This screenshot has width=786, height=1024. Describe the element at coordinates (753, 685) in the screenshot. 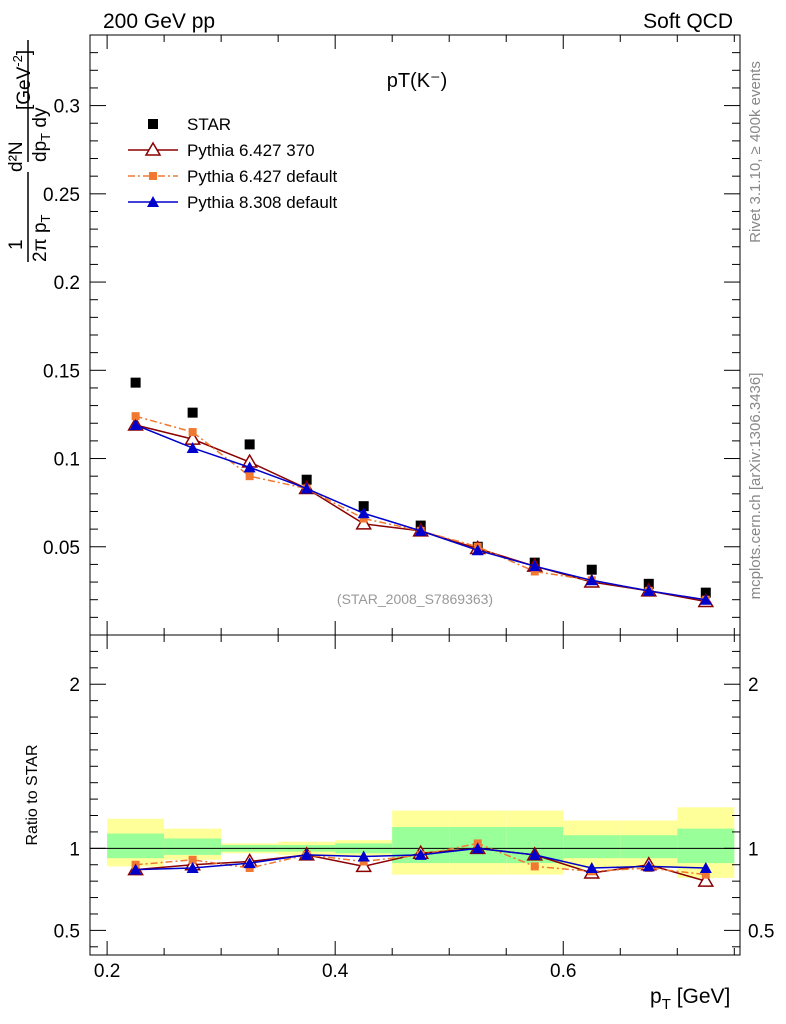

I see `ratio-y-tick-label-right-2: 2` at that location.